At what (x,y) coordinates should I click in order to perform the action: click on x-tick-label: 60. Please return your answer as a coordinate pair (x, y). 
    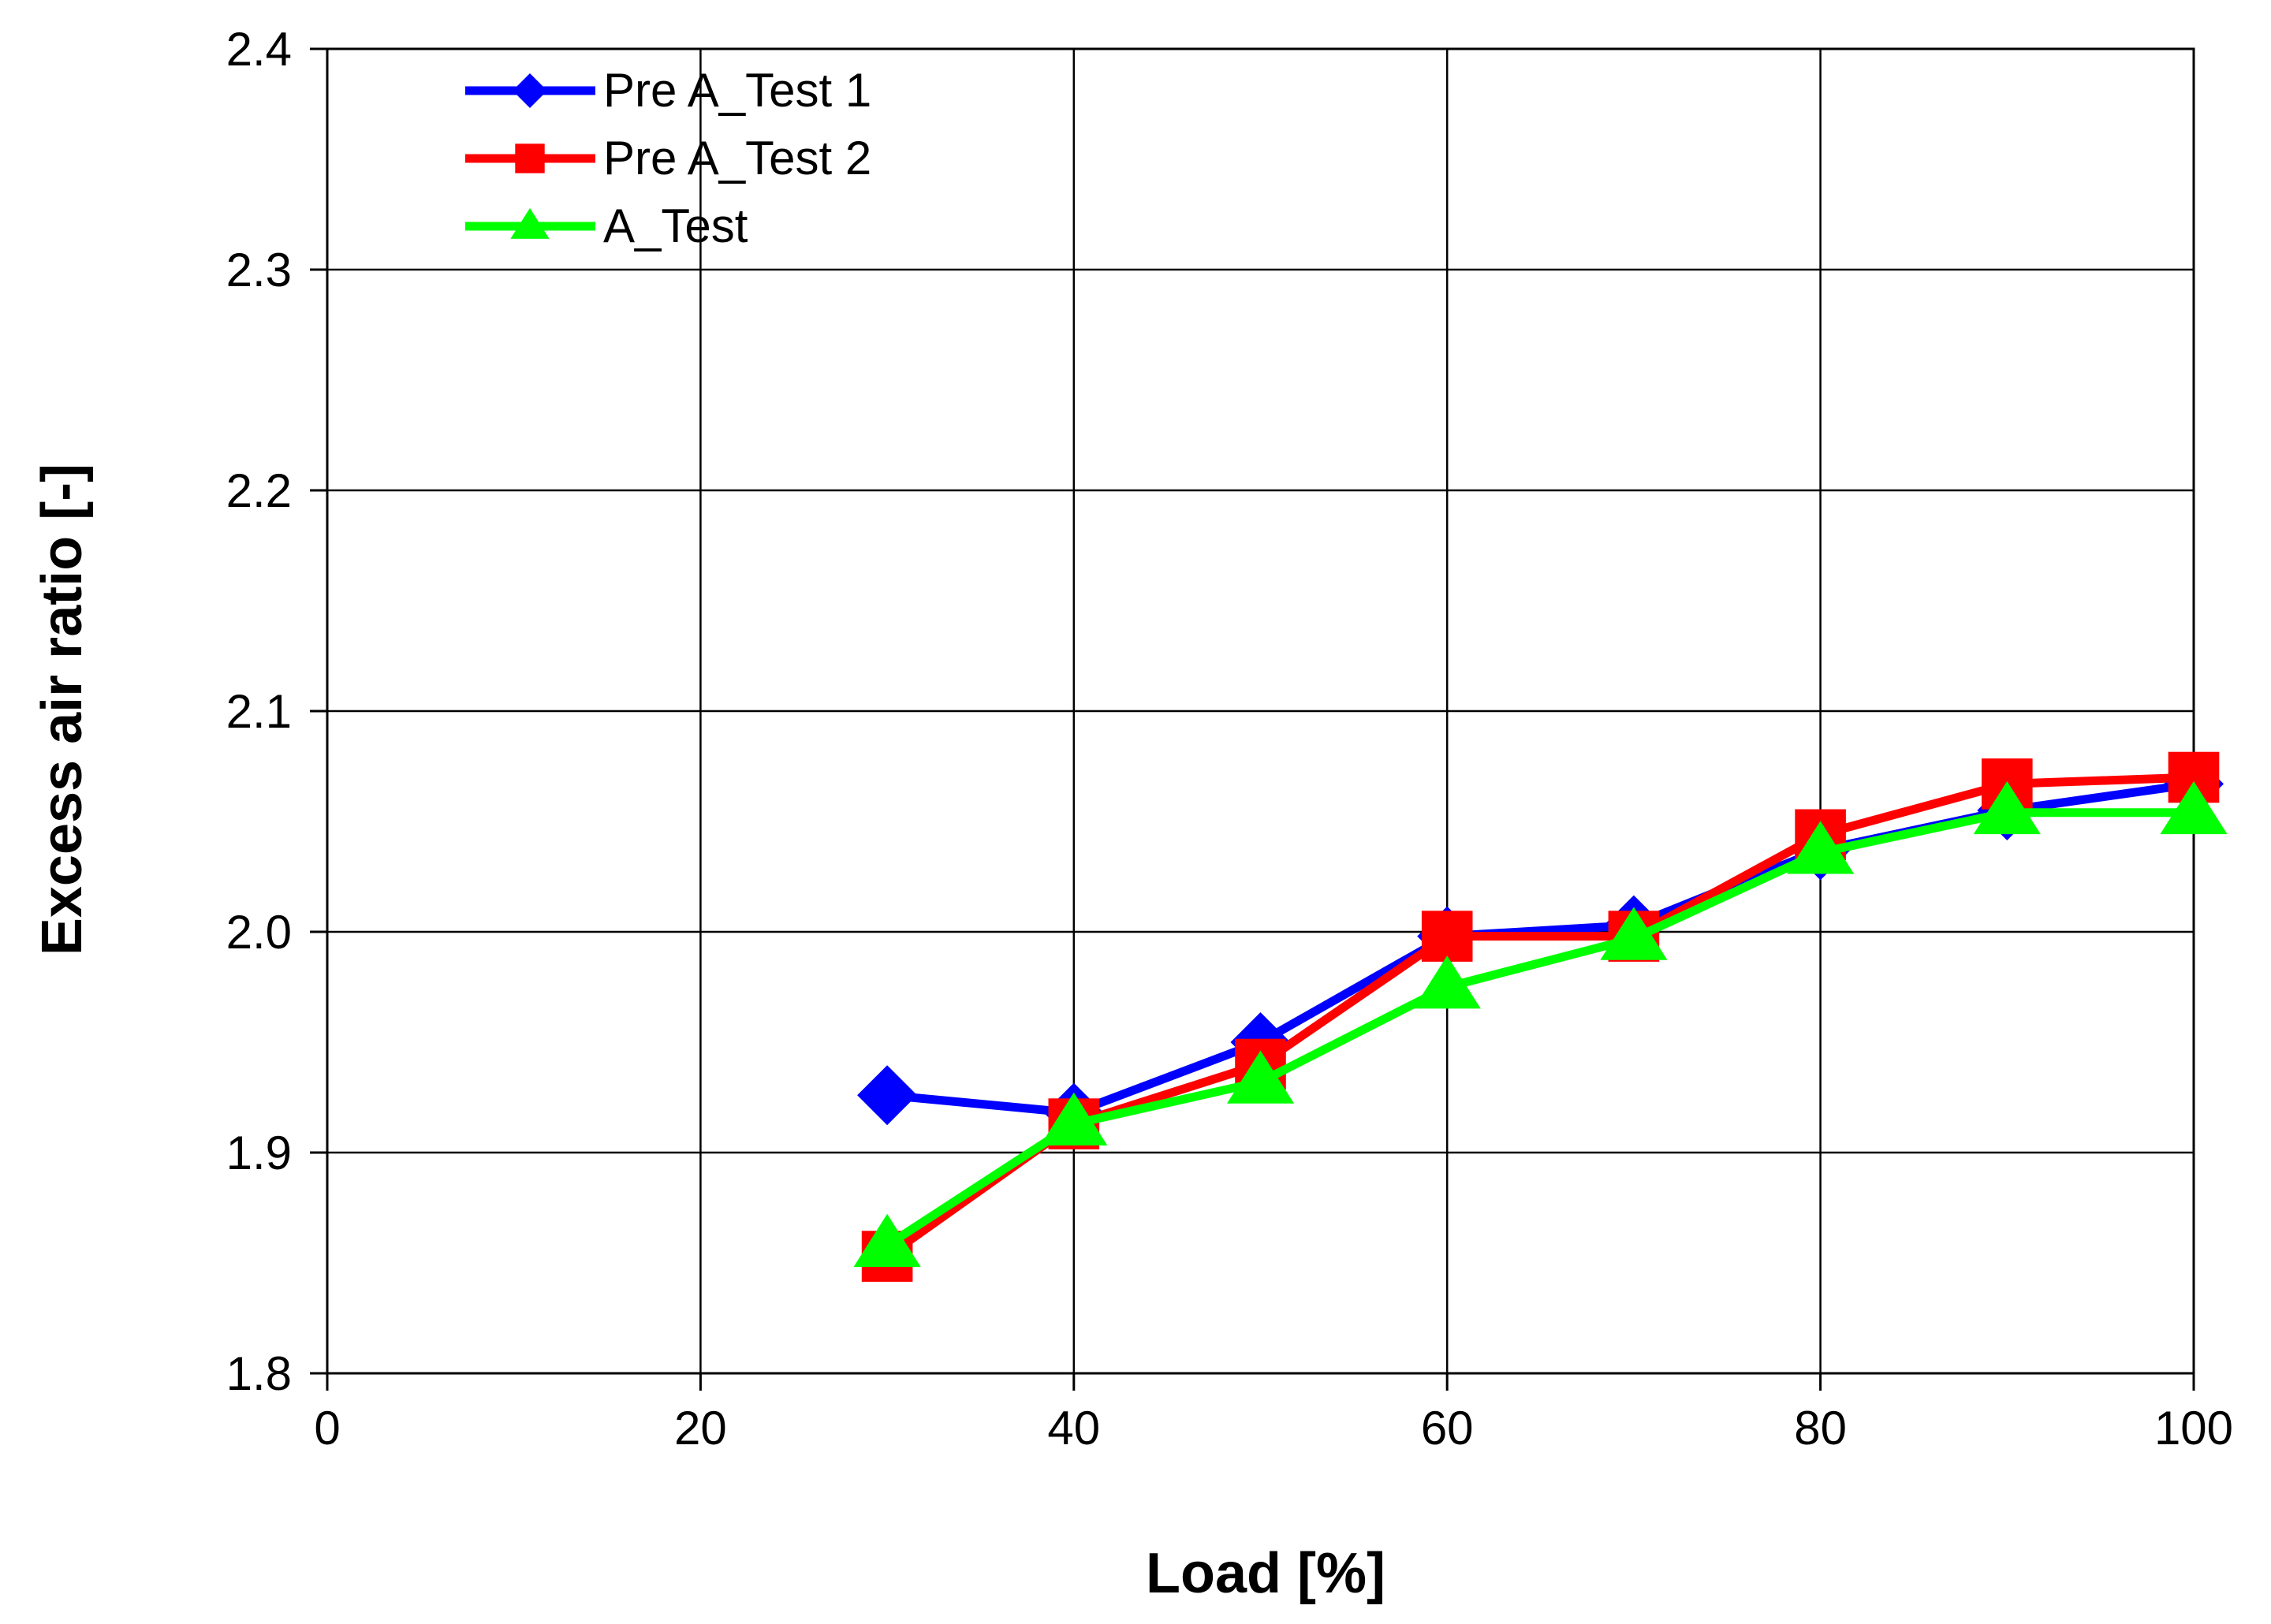
    Looking at the image, I should click on (1447, 1428).